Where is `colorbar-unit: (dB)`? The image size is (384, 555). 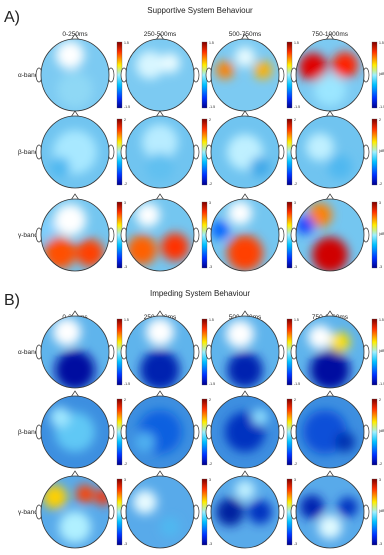 colorbar-unit: (dB) is located at coordinates (381, 511).